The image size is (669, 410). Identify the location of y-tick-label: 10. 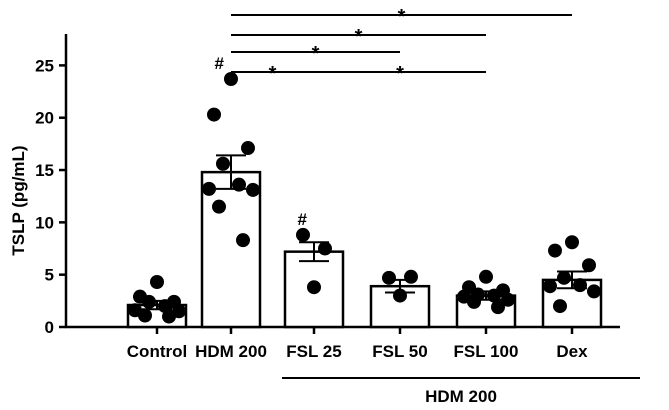
(44, 222).